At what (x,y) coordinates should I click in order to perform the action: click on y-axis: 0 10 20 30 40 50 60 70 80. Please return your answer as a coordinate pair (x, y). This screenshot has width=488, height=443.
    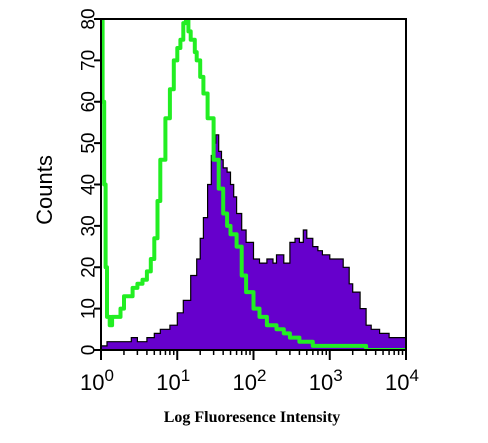
    Looking at the image, I should click on (90, 182).